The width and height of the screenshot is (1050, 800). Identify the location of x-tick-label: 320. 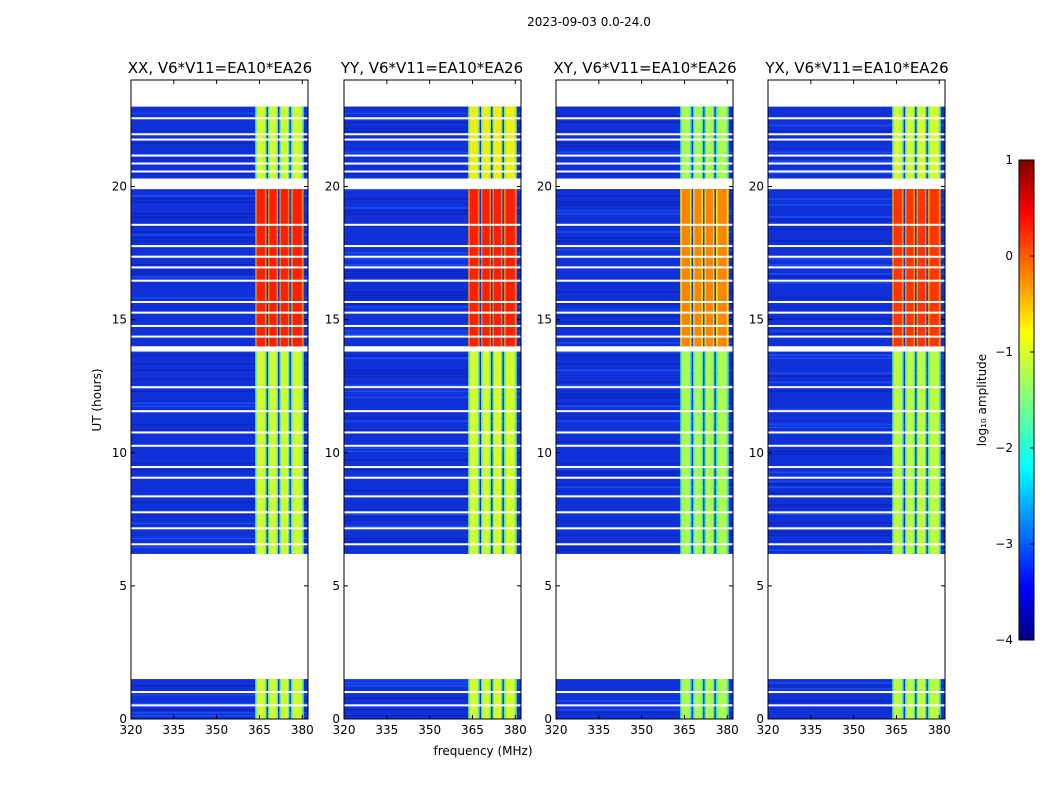
(768, 730).